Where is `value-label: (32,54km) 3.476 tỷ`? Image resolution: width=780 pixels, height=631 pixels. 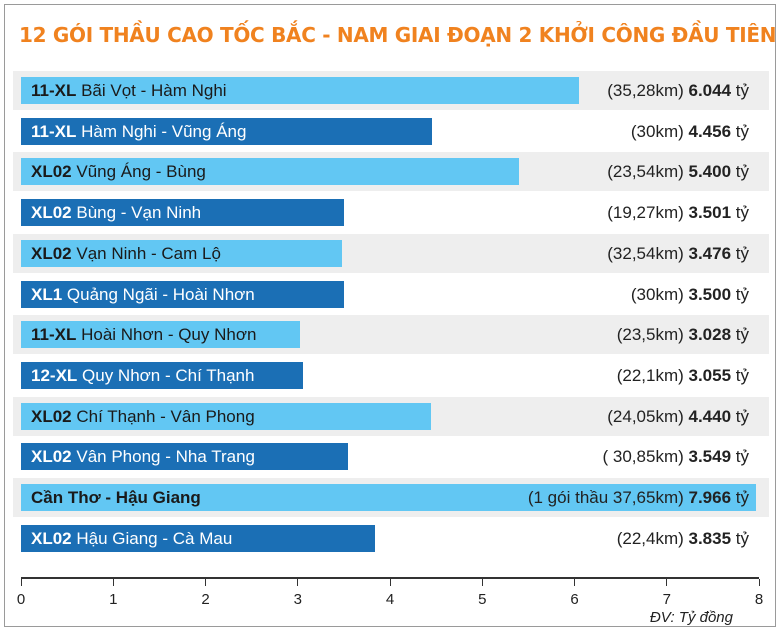 value-label: (32,54km) 3.476 tỷ is located at coordinates (678, 253).